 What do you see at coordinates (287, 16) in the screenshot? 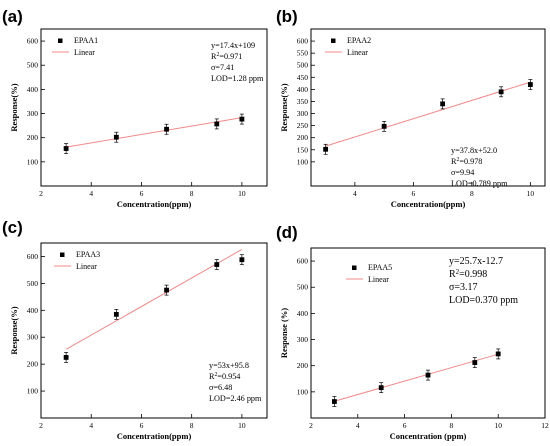
I see `panel-letter: (b)` at bounding box center [287, 16].